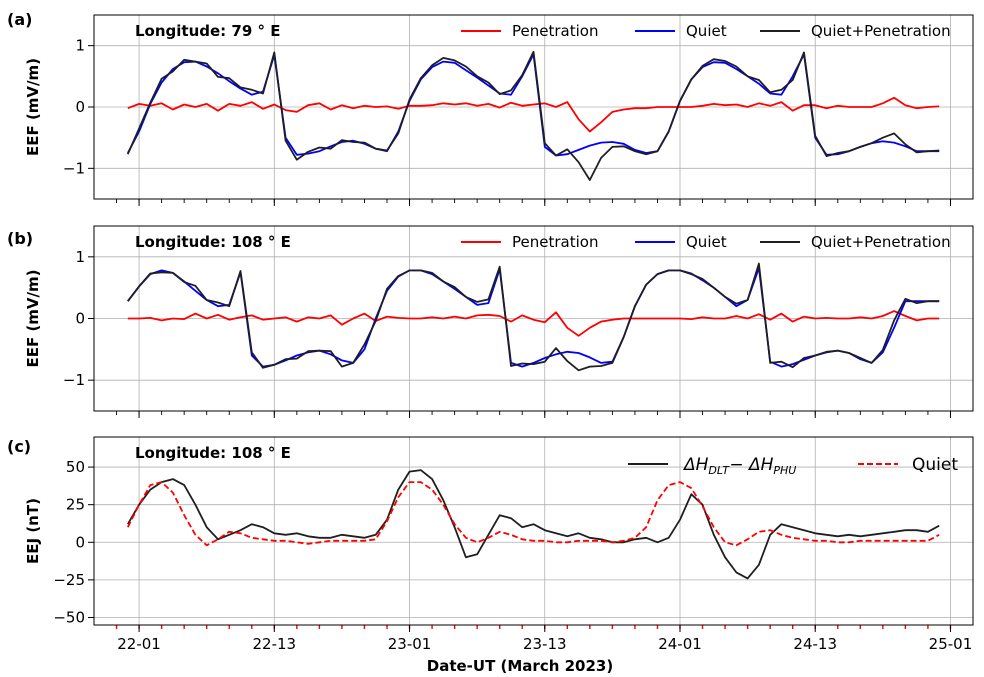 This screenshot has height=677, width=984. Describe the element at coordinates (275, 644) in the screenshot. I see `x-tick-label: 22-13` at that location.